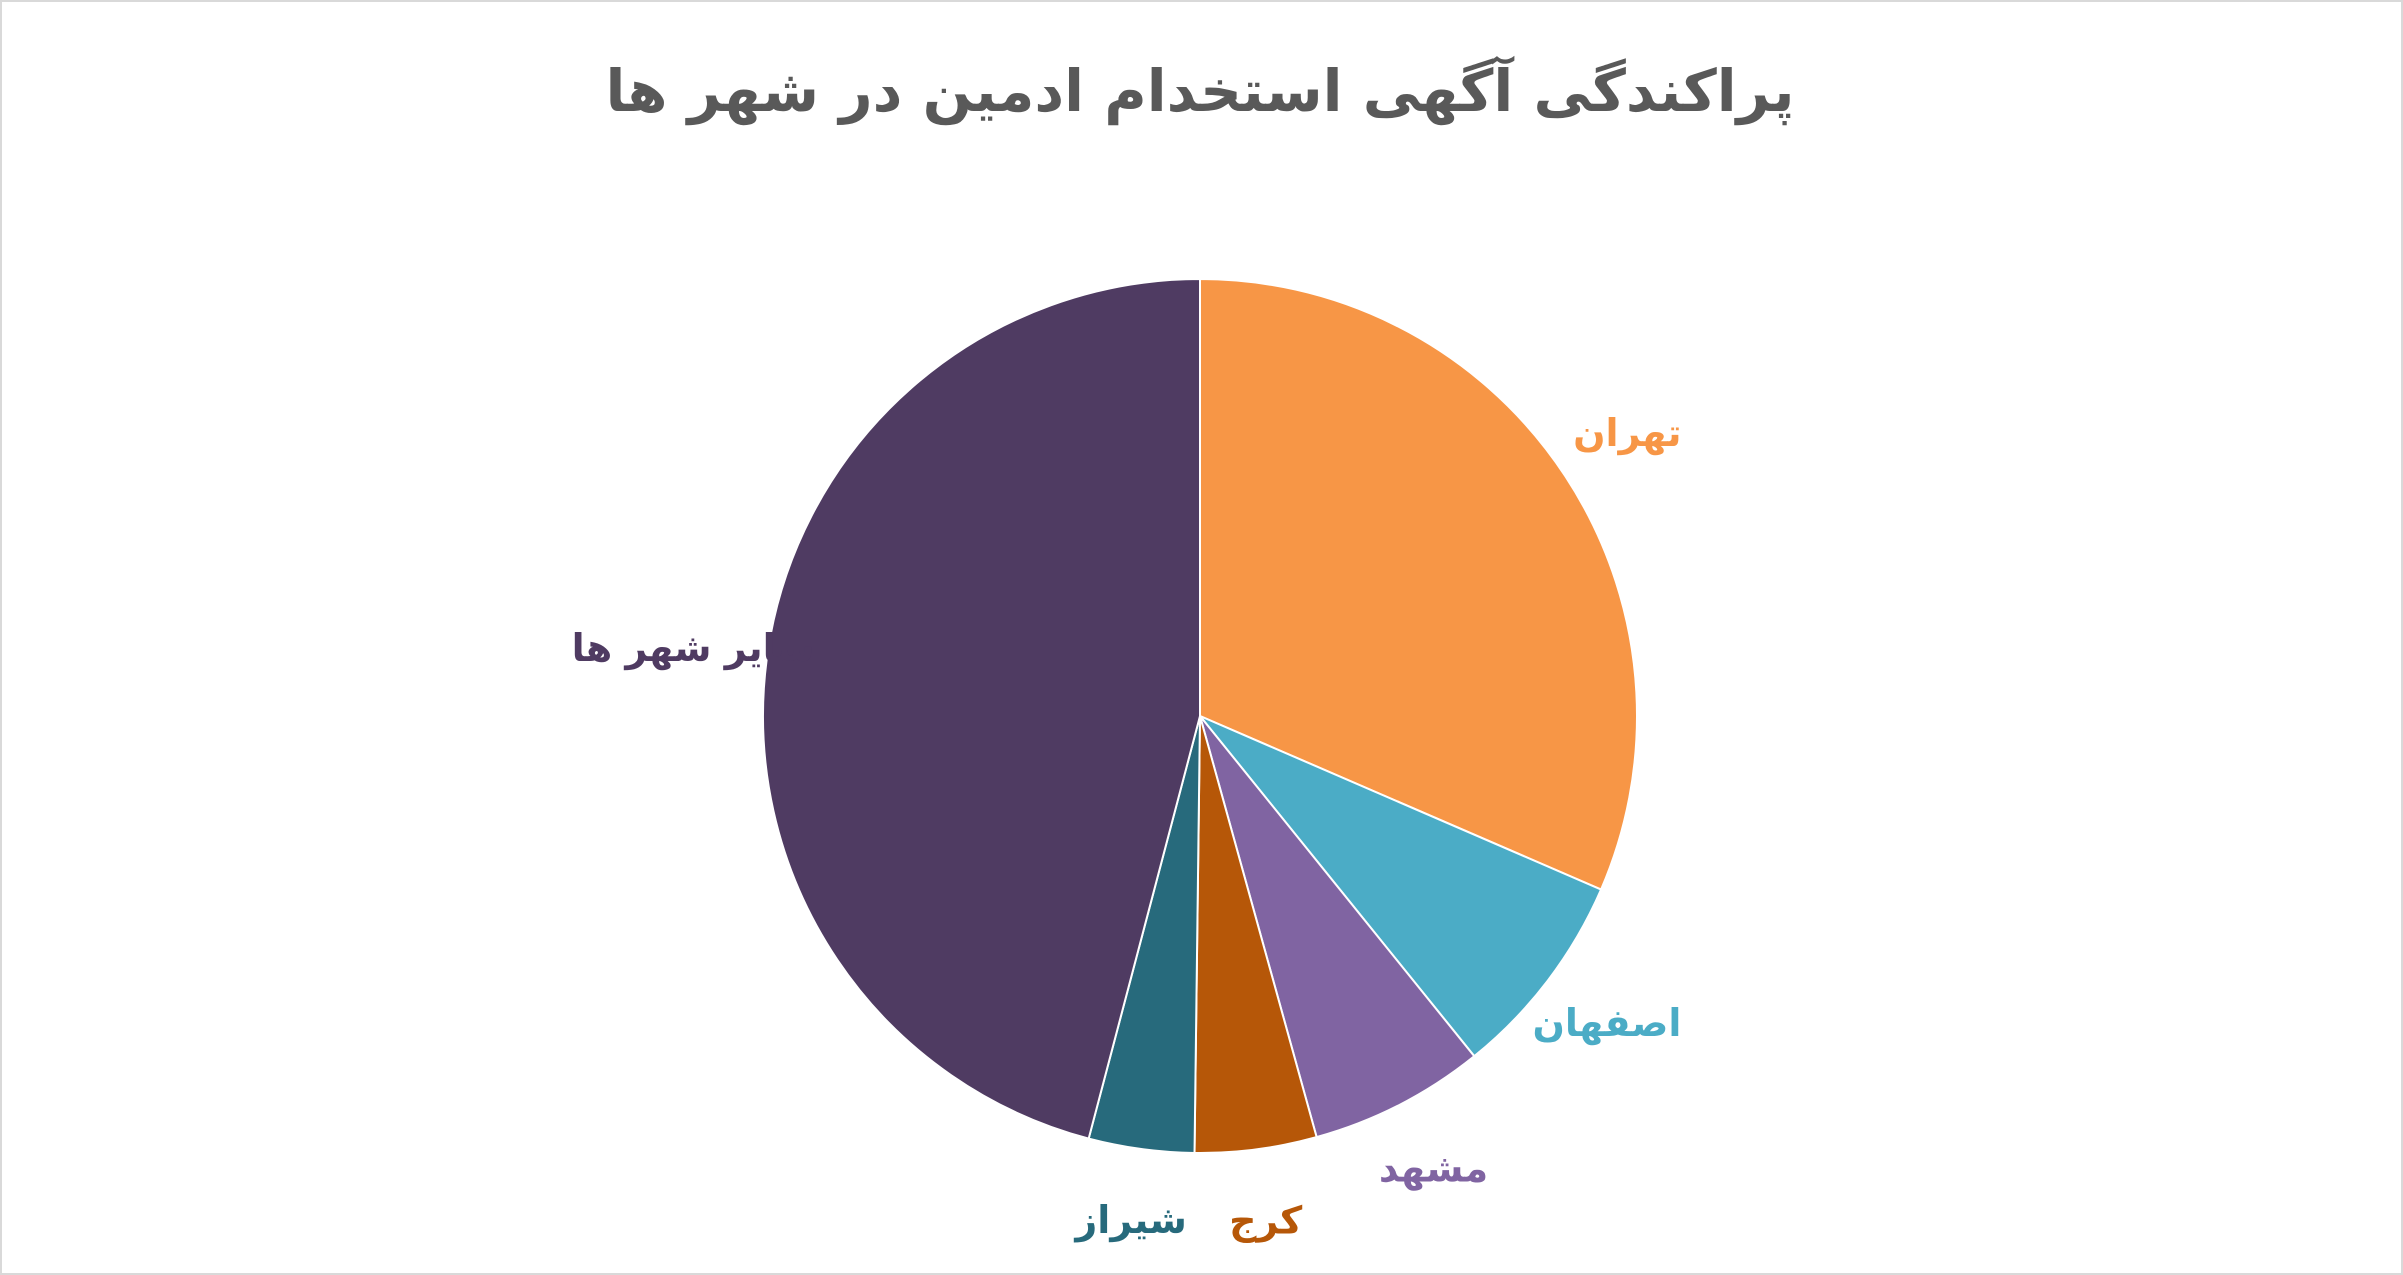 The image size is (2403, 1275). I want to click on slice-label: مشهد, so click(1433, 1168).